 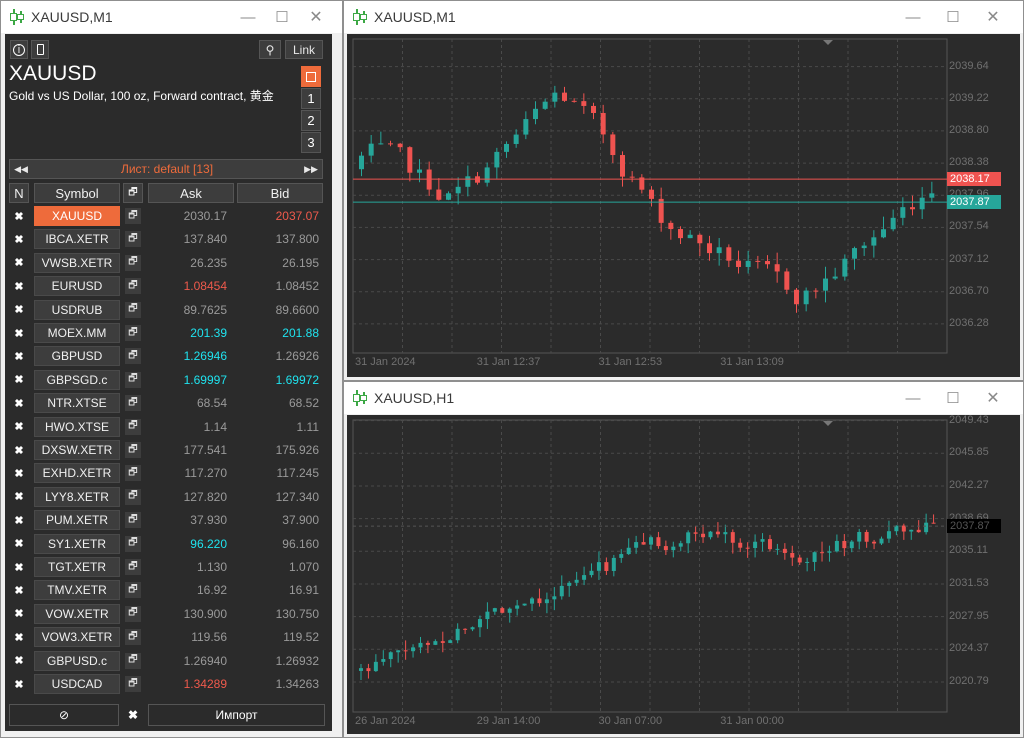 I want to click on maximize-button: ☐, so click(x=953, y=398).